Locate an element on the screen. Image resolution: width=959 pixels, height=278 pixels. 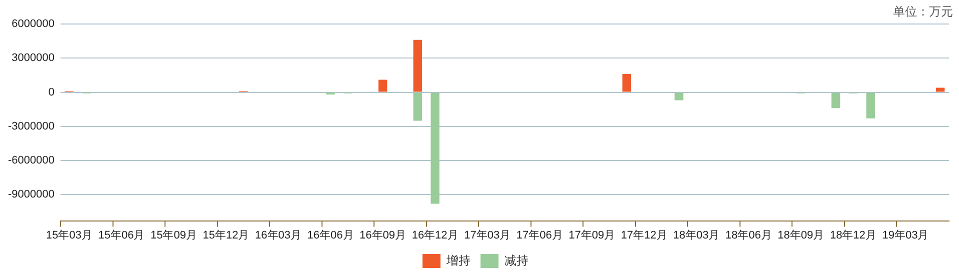
x-tick-label: 18年09月 is located at coordinates (801, 235).